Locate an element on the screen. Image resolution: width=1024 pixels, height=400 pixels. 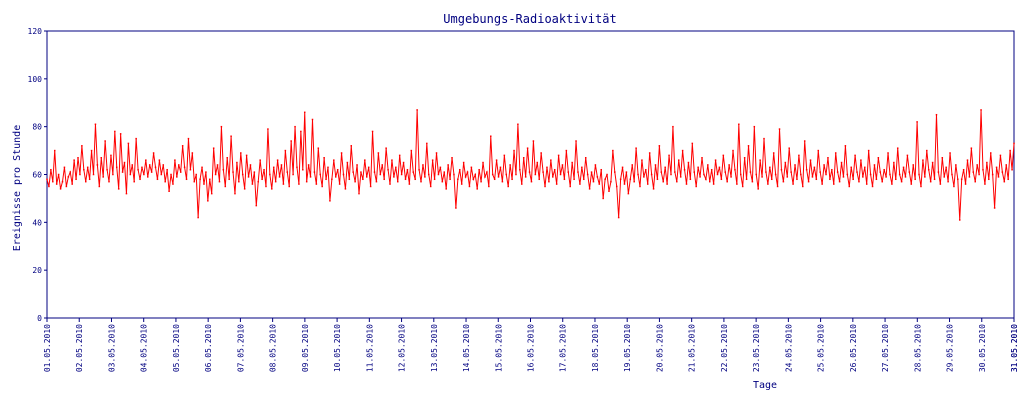
x-tick-label: 24.05.2010 is located at coordinates (788, 348).